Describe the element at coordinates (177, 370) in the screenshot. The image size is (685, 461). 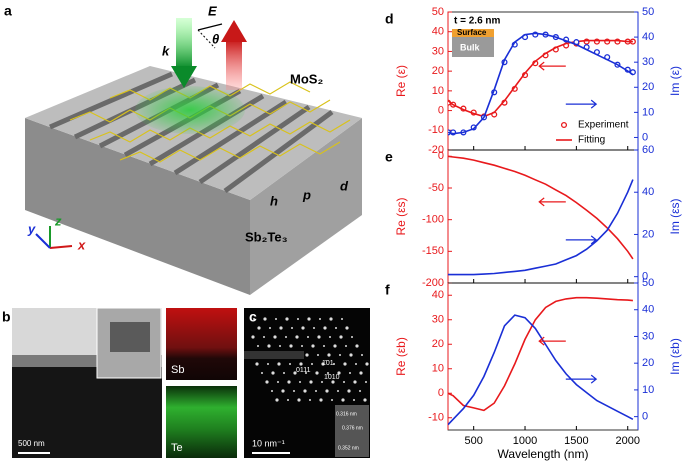
I see `eds-label-sb: Sb` at that location.